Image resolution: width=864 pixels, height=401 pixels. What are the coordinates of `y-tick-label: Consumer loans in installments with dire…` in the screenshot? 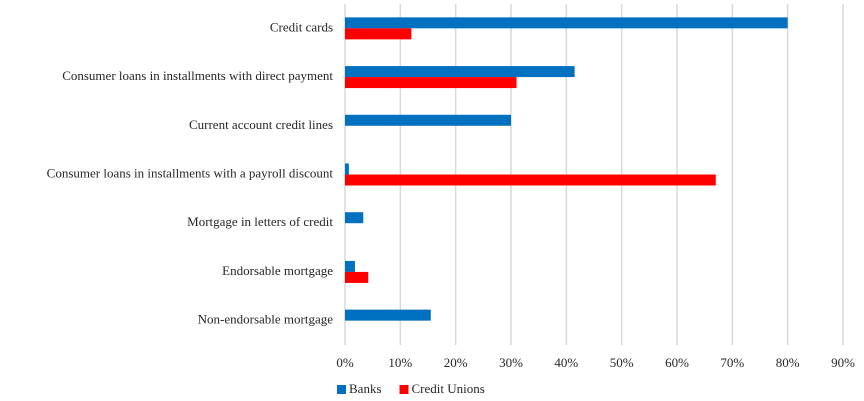 It's located at (197, 75).